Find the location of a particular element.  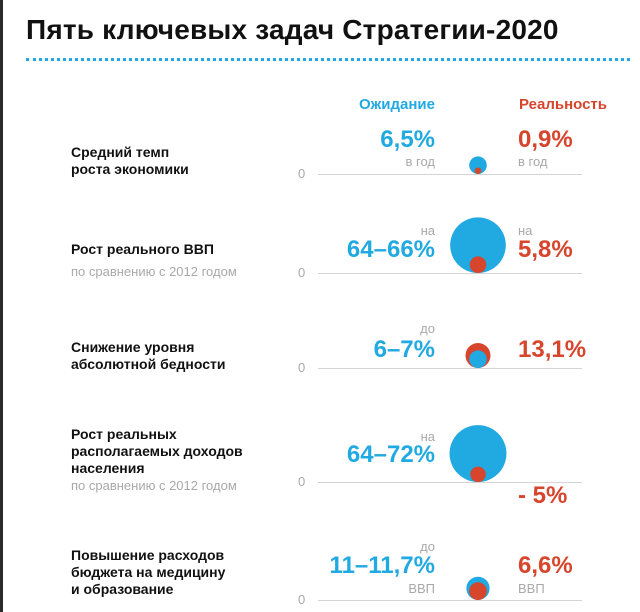

task-label-line: Снижение уровня is located at coordinates (133, 347).